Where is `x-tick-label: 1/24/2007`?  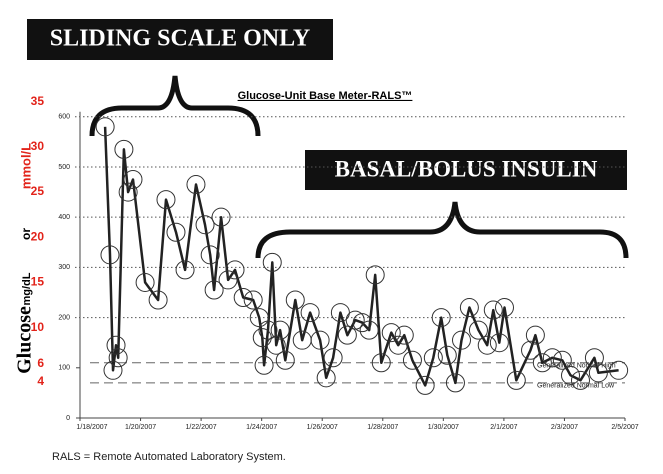 x-tick-label: 1/24/2007 is located at coordinates (261, 427).